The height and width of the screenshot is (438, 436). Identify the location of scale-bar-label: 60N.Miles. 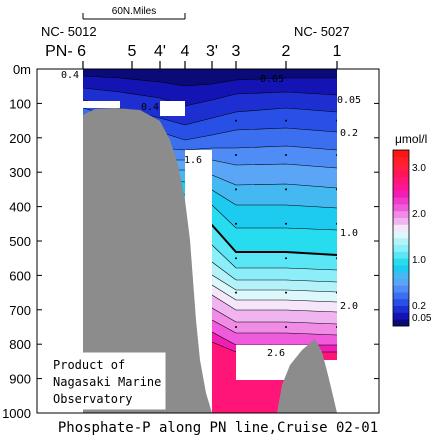
(134, 11).